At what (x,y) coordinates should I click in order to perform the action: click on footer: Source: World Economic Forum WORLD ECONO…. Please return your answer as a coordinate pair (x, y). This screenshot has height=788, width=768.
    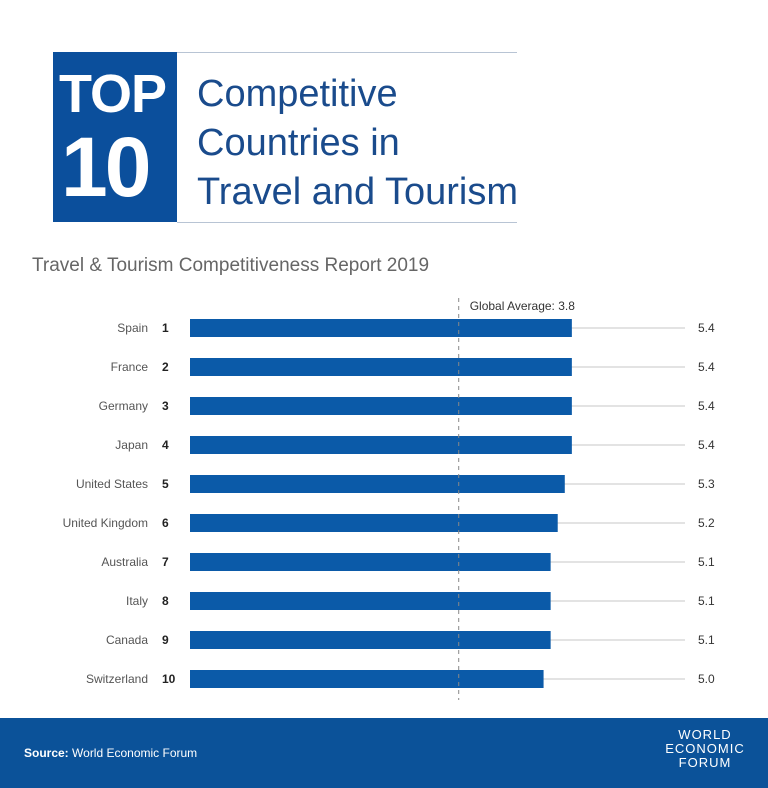
    Looking at the image, I should click on (384, 753).